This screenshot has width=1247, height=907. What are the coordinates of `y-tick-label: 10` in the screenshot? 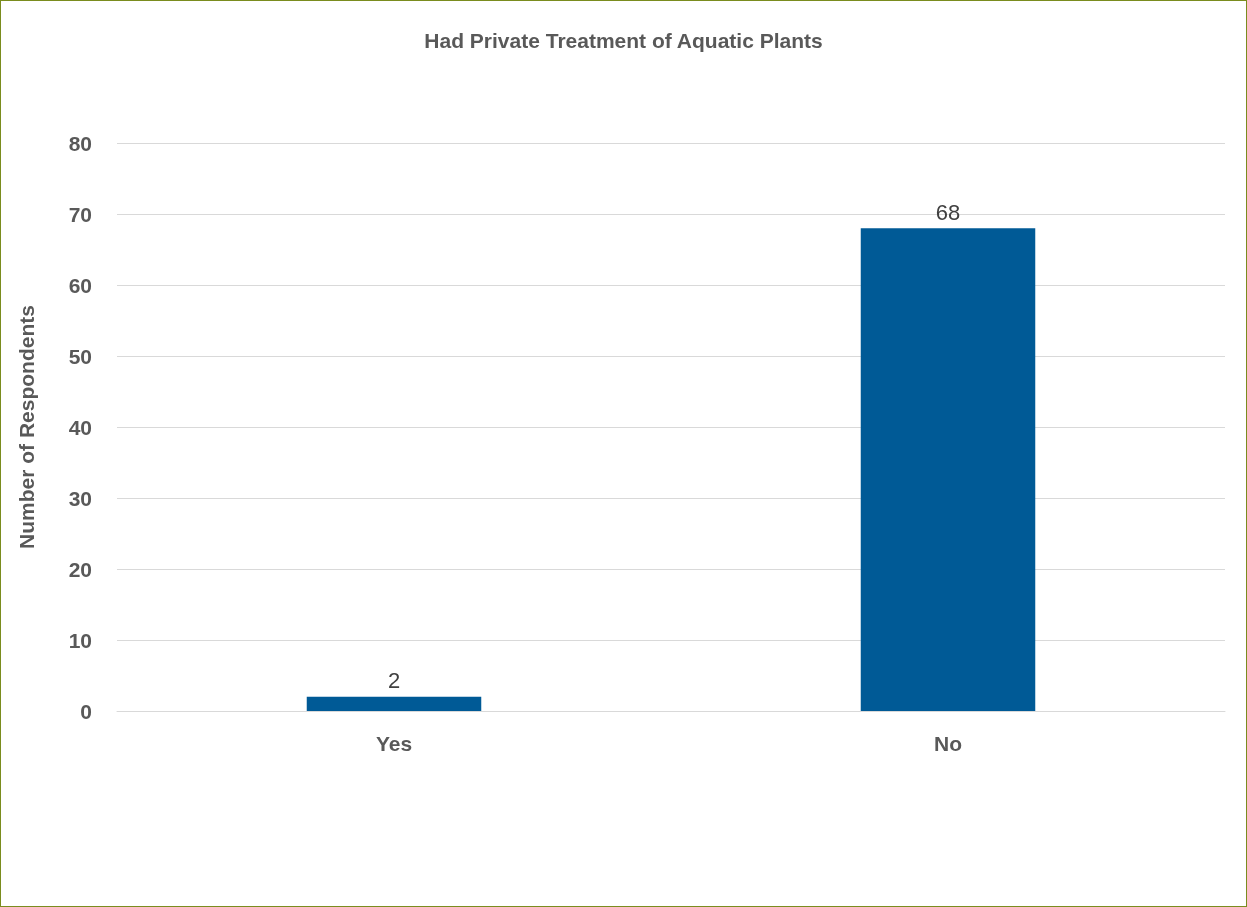 It's located at (80, 640).